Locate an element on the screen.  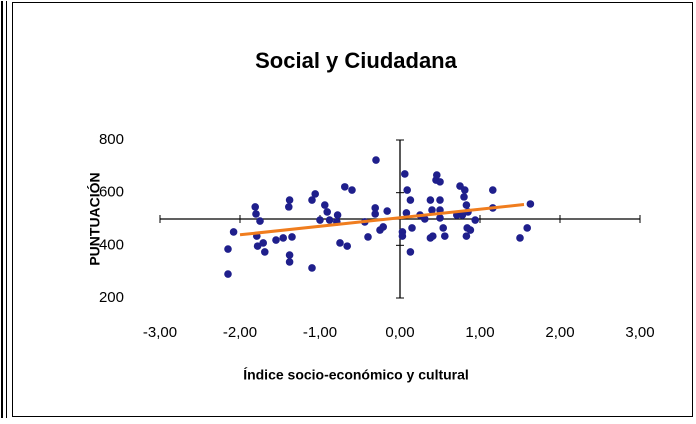
y-axis-label: PUNTUACIÓN is located at coordinates (94, 218).